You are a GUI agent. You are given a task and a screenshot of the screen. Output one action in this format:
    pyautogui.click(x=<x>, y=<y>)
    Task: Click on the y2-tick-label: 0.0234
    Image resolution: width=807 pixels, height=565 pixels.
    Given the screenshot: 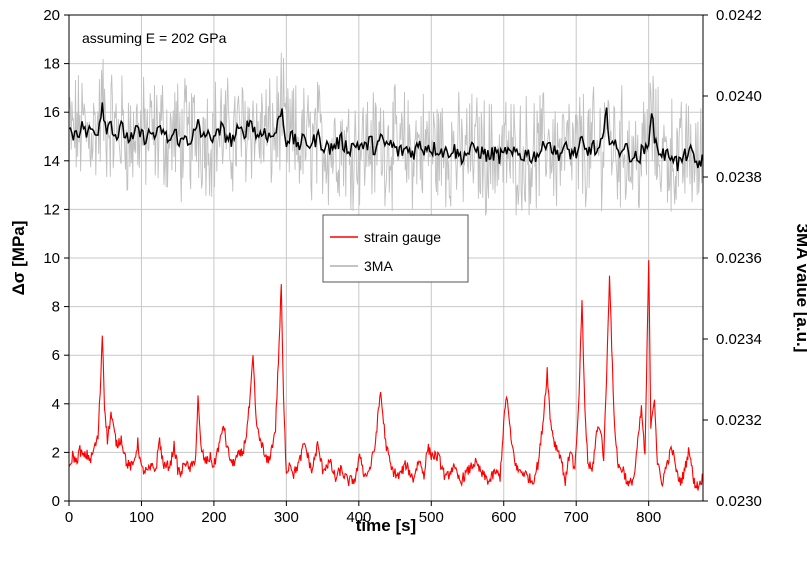 What is the action you would take?
    pyautogui.click(x=739, y=339)
    